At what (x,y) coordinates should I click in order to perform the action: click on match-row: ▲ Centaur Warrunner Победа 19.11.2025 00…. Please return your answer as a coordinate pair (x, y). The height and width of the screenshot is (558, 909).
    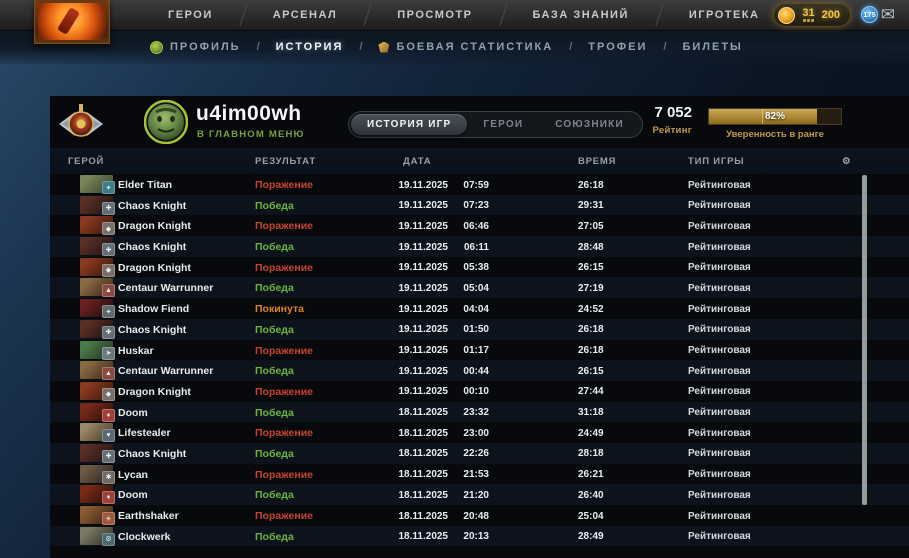
    Looking at the image, I should click on (479, 370).